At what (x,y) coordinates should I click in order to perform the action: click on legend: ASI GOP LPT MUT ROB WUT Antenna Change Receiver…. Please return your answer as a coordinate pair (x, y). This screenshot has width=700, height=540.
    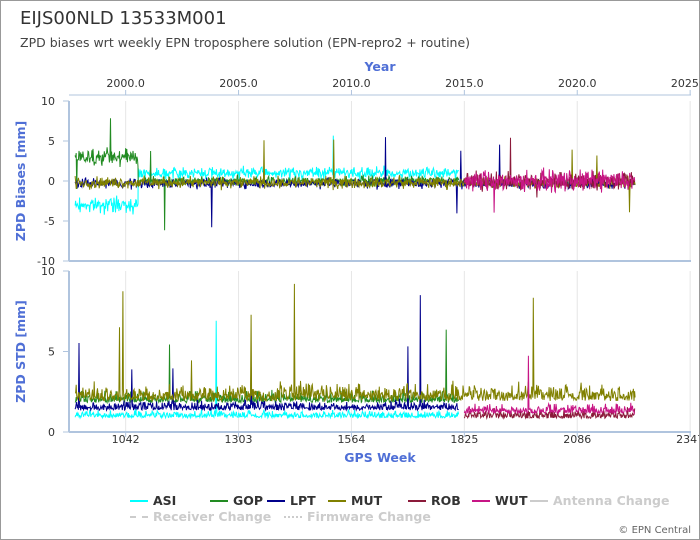
    Looking at the image, I should click on (350, 509).